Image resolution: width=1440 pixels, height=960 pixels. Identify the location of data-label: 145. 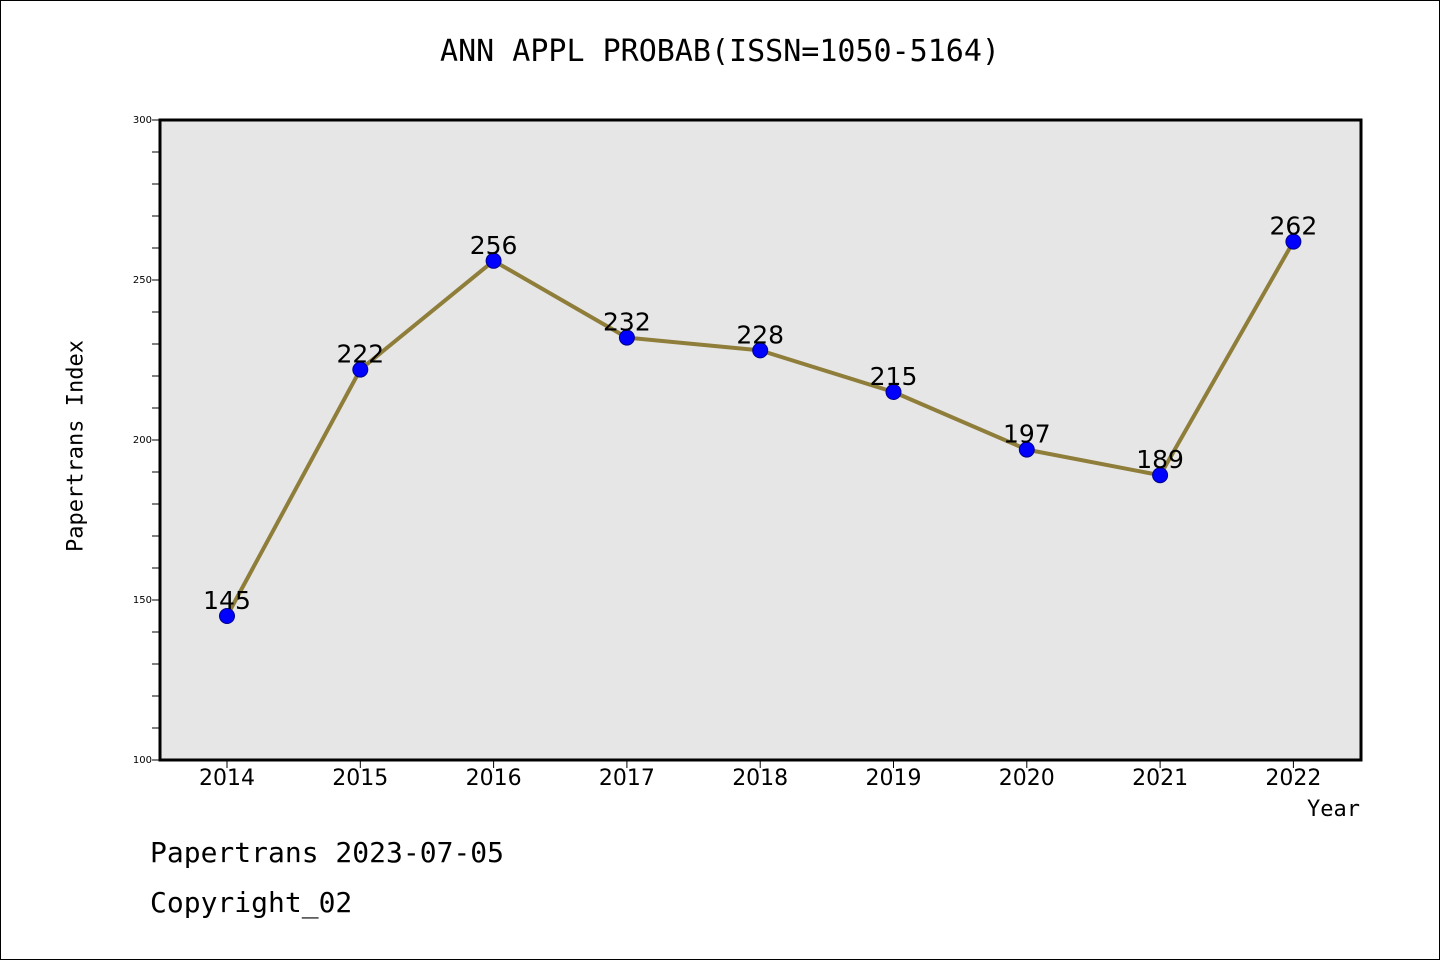
(227, 600).